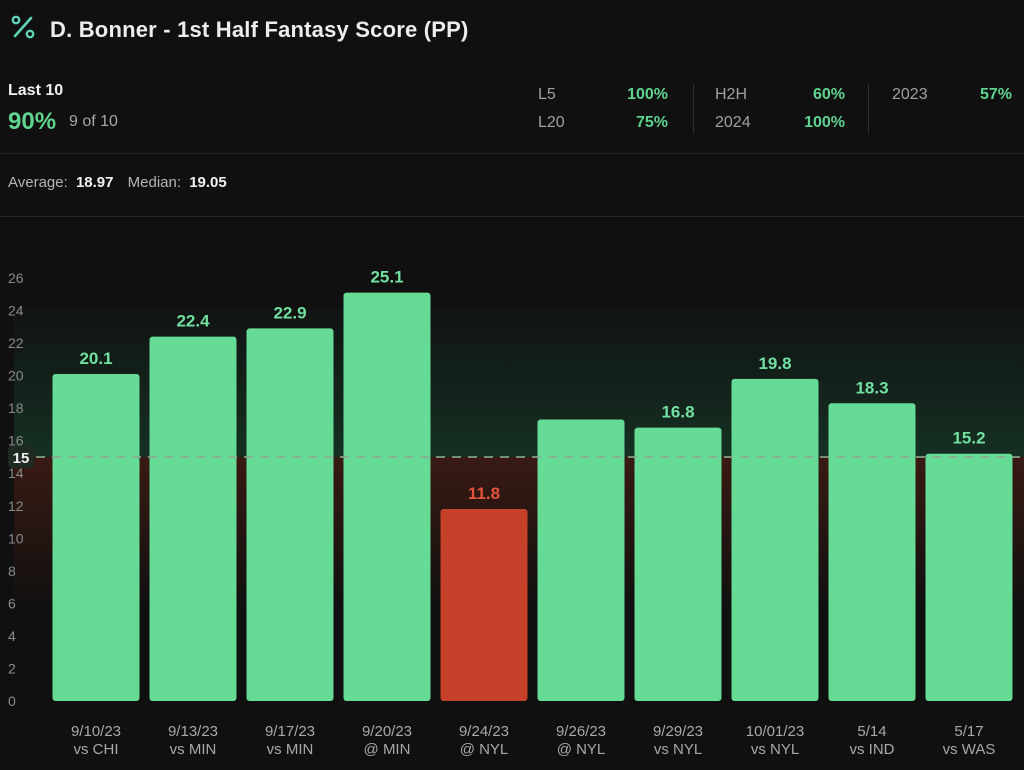 Image resolution: width=1024 pixels, height=770 pixels. I want to click on y-tick-label: 14, so click(16, 473).